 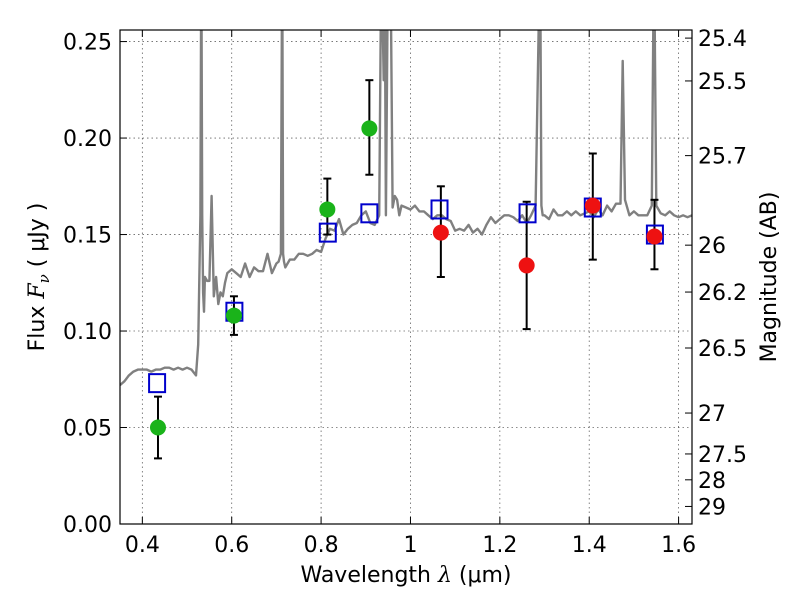 What do you see at coordinates (678, 545) in the screenshot?
I see `x-tick-label: 1.6` at bounding box center [678, 545].